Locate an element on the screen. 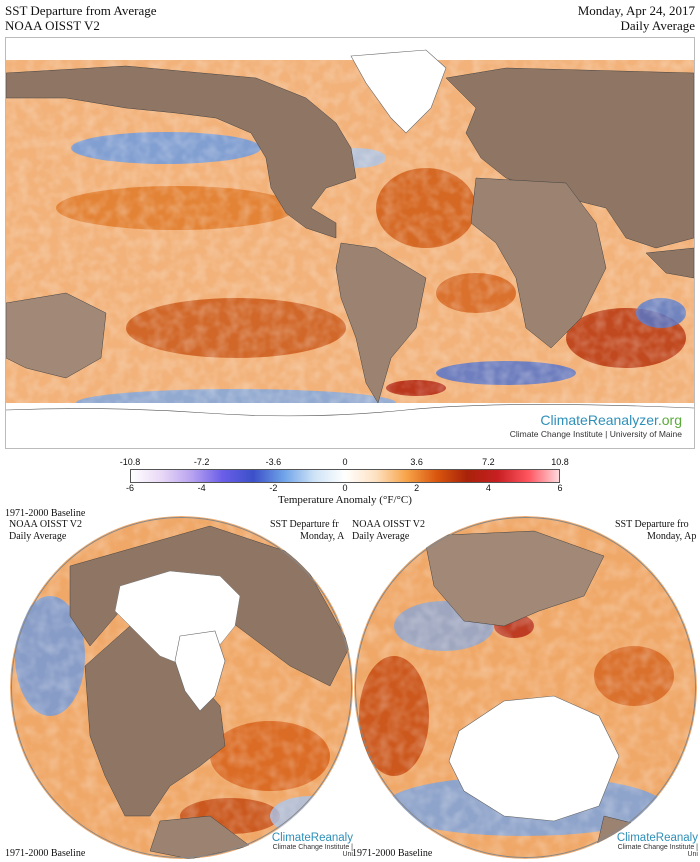  logo-title: ClimateReanalyzer.org is located at coordinates (596, 420).